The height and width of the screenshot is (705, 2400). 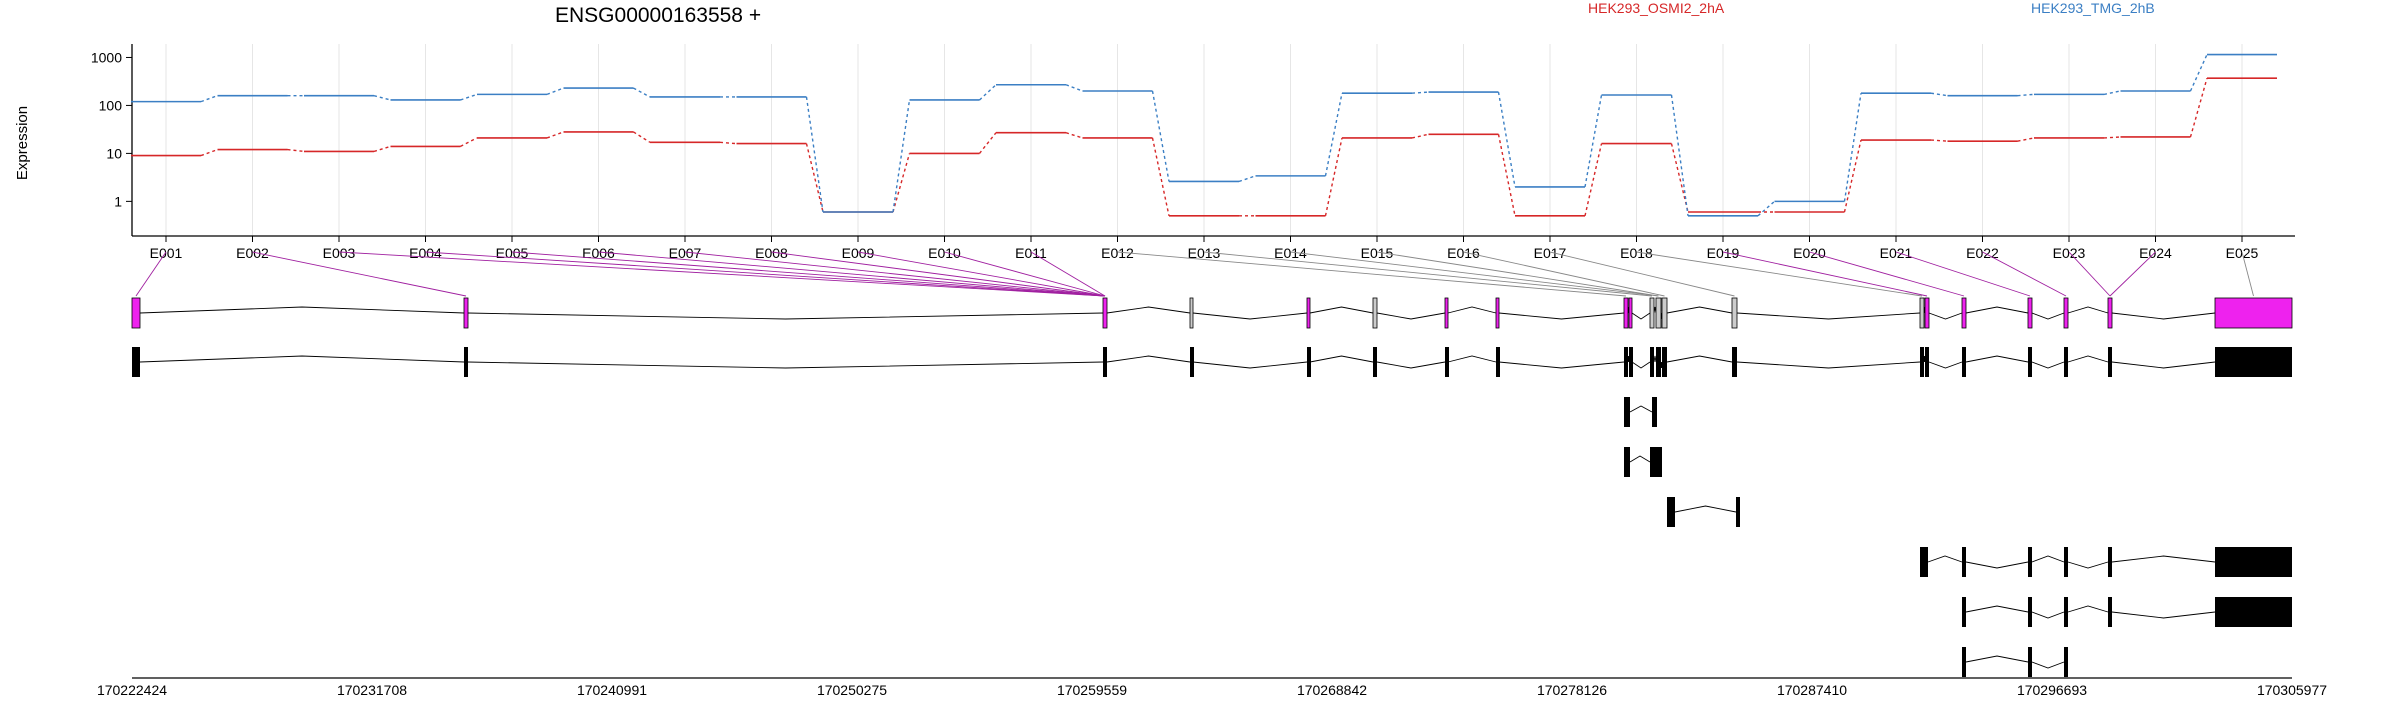 What do you see at coordinates (771, 253) in the screenshot?
I see `x-tick-label: E008` at bounding box center [771, 253].